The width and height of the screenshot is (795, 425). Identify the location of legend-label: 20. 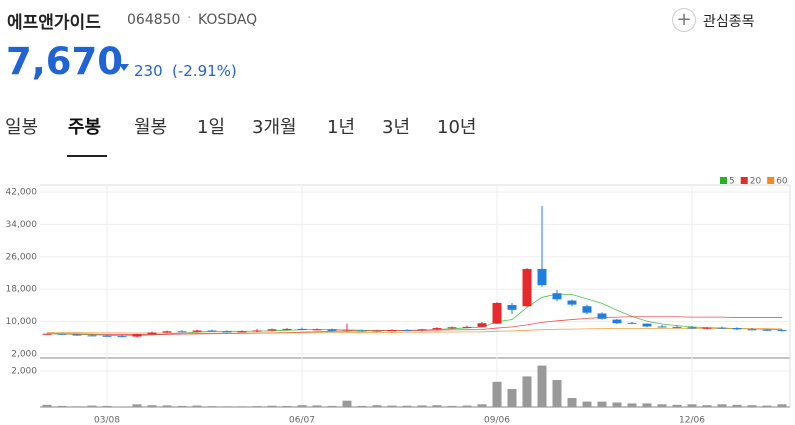
(756, 182).